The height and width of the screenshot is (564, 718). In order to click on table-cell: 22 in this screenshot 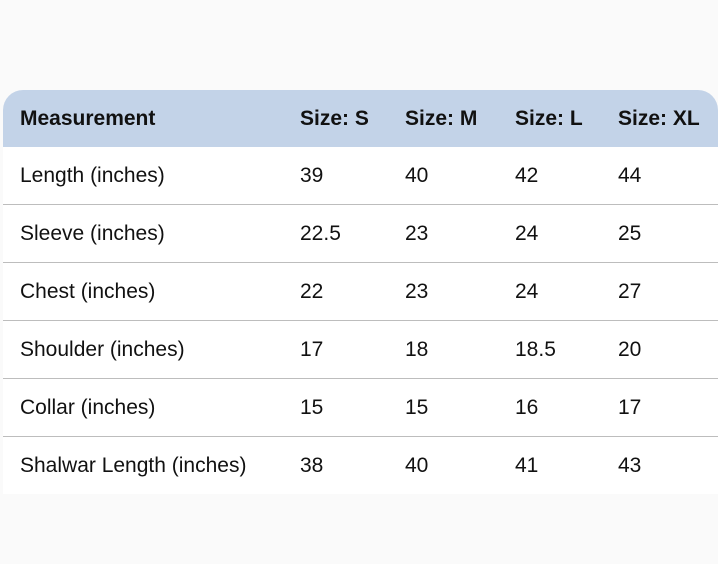, I will do `click(312, 291)`.